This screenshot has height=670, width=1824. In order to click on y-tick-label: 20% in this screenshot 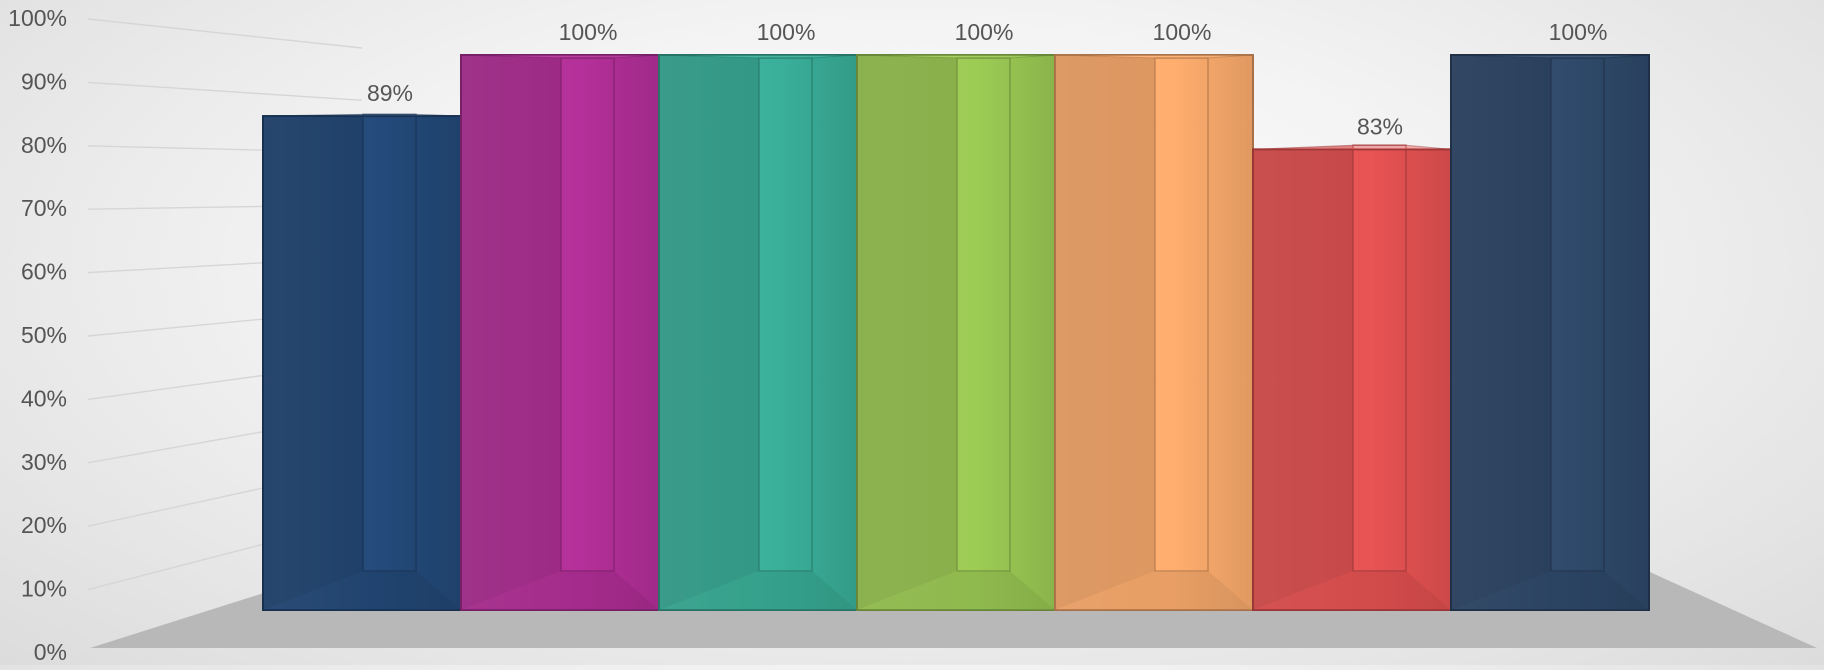, I will do `click(44, 525)`.